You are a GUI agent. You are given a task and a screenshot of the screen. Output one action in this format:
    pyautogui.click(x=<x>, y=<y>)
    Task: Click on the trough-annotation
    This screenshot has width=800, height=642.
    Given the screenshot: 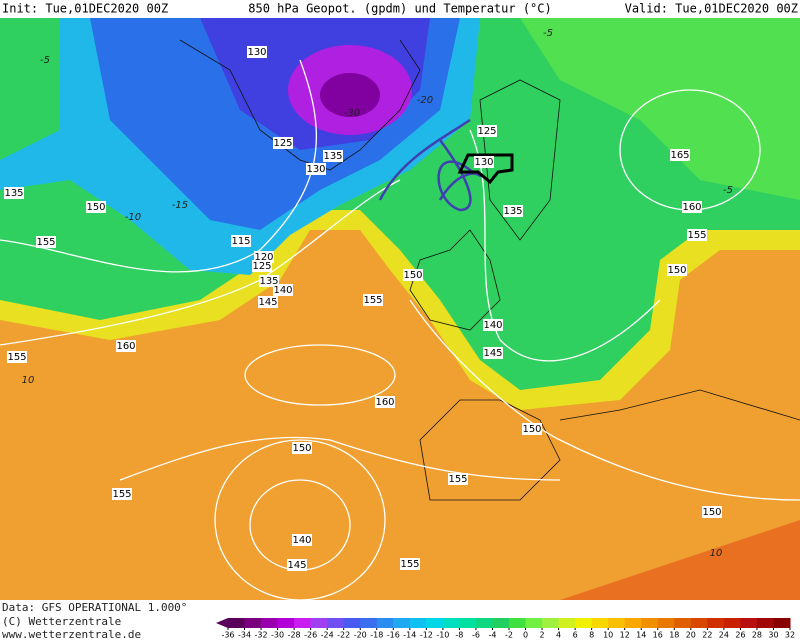 What is the action you would take?
    pyautogui.click(x=431, y=165)
    